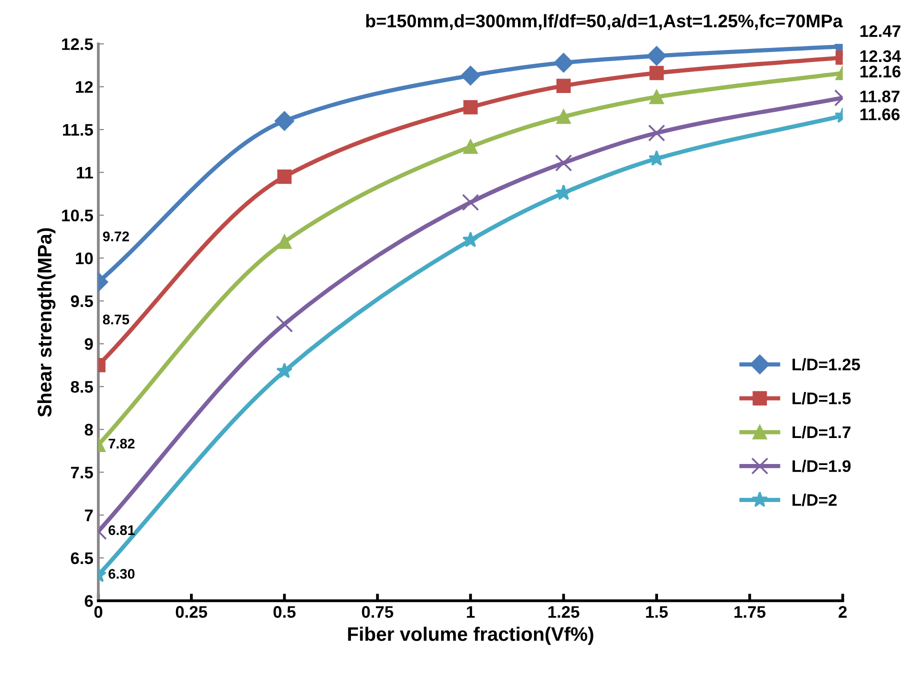 The height and width of the screenshot is (675, 919). Describe the element at coordinates (826, 364) in the screenshot. I see `legend-label: L/D=1.25` at that location.